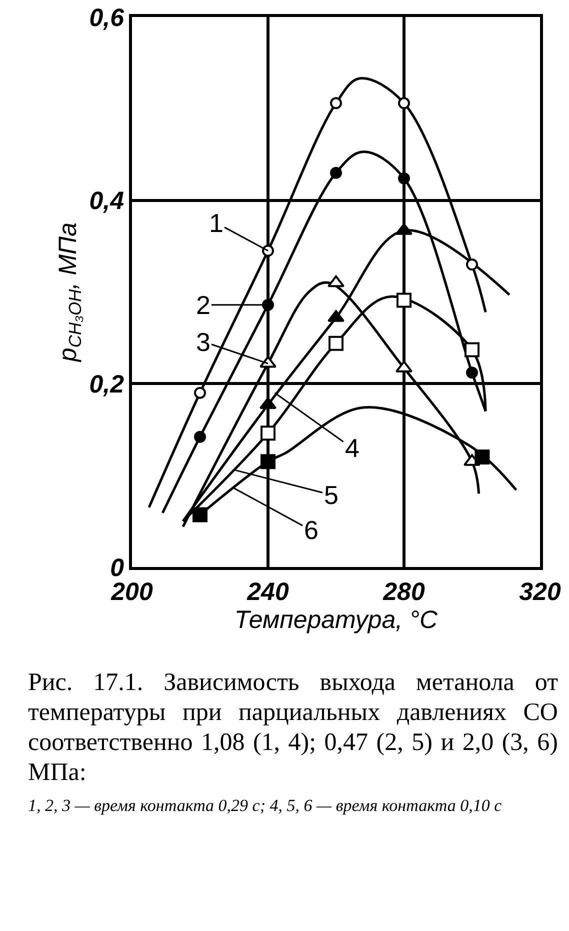  What do you see at coordinates (267, 592) in the screenshot?
I see `x-tick-label: 240` at bounding box center [267, 592].